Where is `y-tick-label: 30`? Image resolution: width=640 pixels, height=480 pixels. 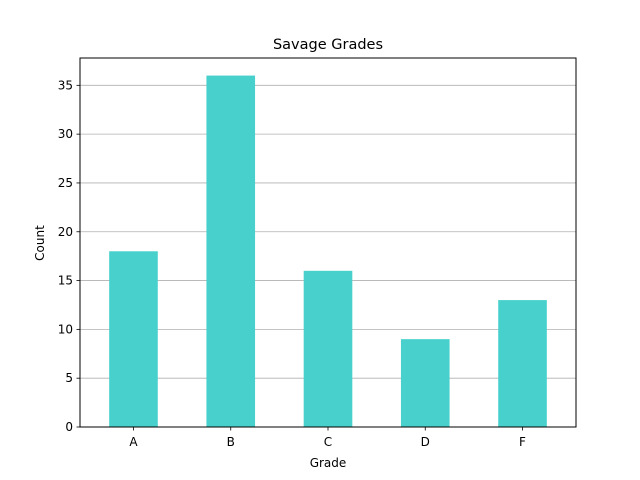 y-tick-label: 30 is located at coordinates (65, 134).